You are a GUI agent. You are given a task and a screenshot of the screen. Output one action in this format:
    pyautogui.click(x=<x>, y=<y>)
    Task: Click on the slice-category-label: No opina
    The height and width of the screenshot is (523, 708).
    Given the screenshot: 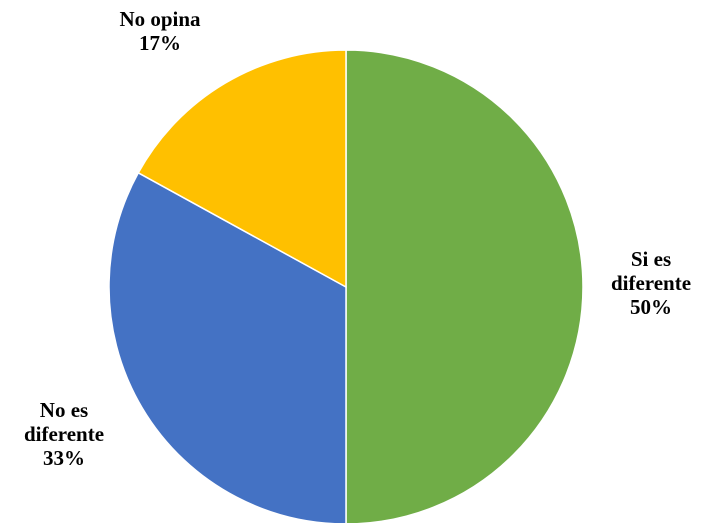 What is the action you would take?
    pyautogui.click(x=160, y=19)
    